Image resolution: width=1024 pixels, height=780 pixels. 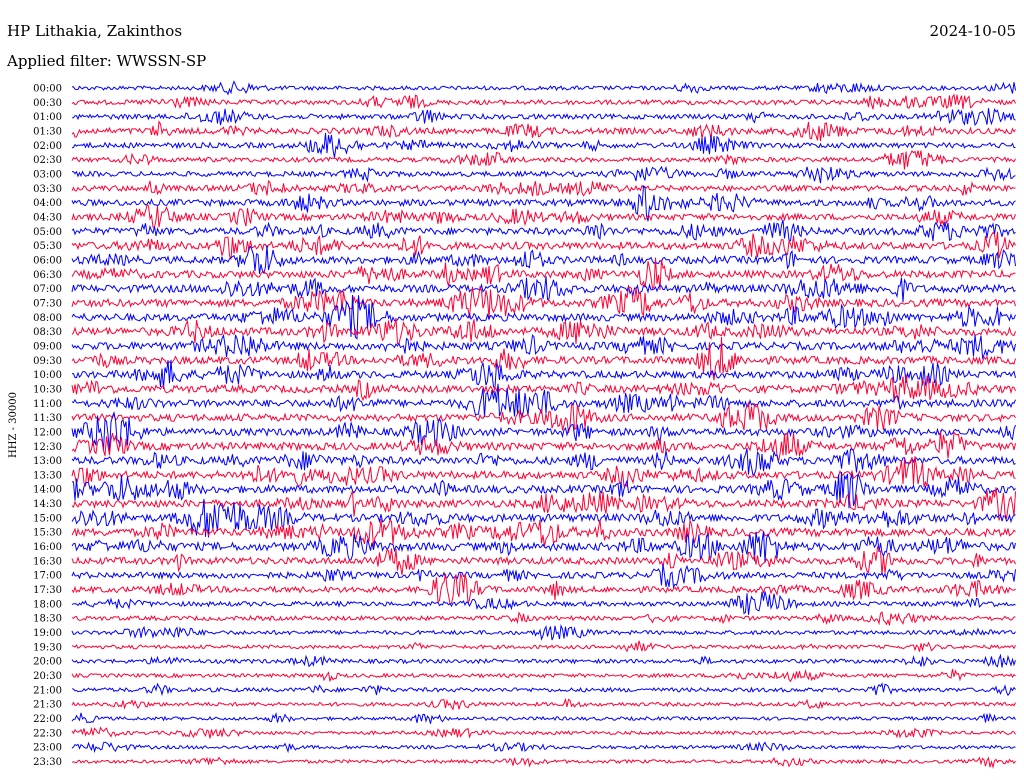 What do you see at coordinates (47, 217) in the screenshot?
I see `time-tick-label: 04:30` at bounding box center [47, 217].